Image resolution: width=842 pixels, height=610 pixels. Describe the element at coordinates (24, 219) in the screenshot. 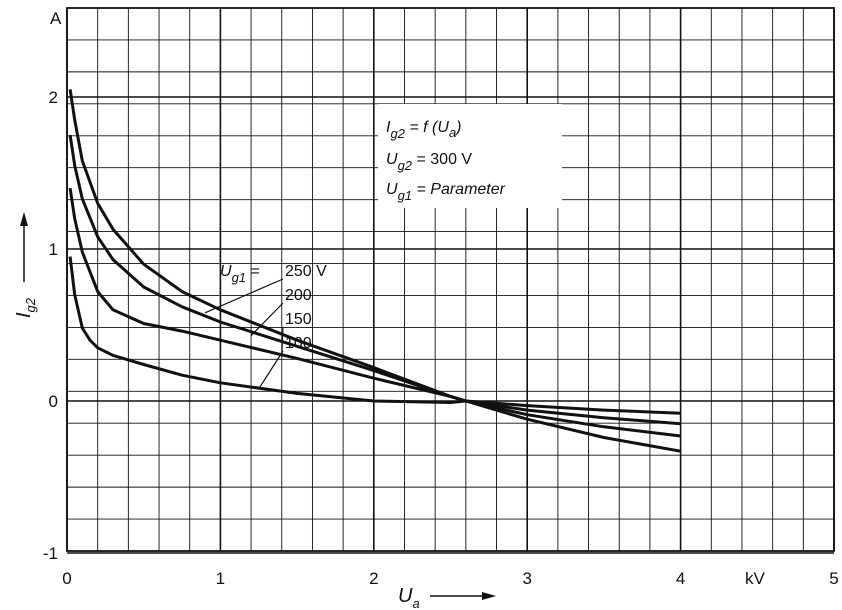

I see `y-axis-arrow-head` at that location.